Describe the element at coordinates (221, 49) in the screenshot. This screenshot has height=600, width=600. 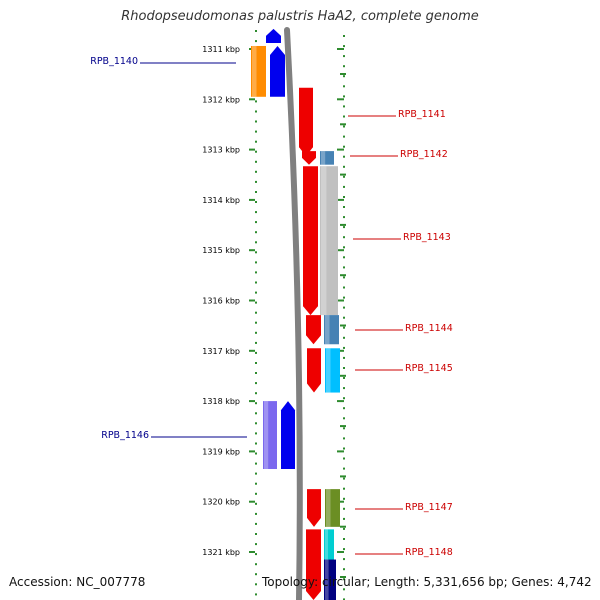
I see `kbp-tick-label: 1311 kbp` at that location.